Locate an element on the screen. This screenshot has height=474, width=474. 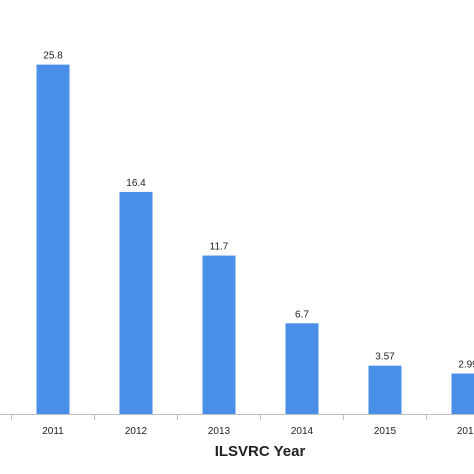
x-tick-label-2014: 2014 is located at coordinates (302, 431).